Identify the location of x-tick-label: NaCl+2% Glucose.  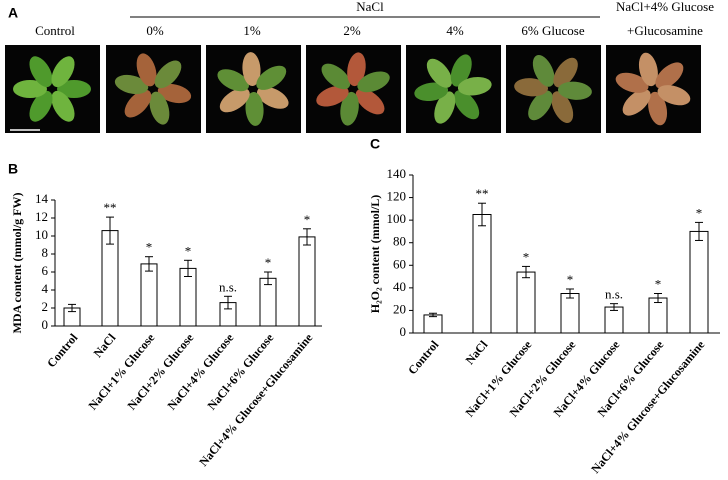
(161, 371).